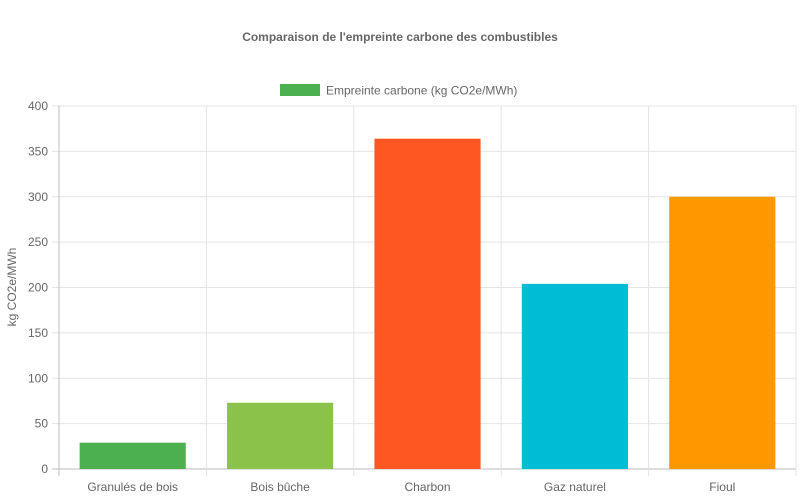  Describe the element at coordinates (132, 487) in the screenshot. I see `x-tick-label: Granulés de bois` at that location.